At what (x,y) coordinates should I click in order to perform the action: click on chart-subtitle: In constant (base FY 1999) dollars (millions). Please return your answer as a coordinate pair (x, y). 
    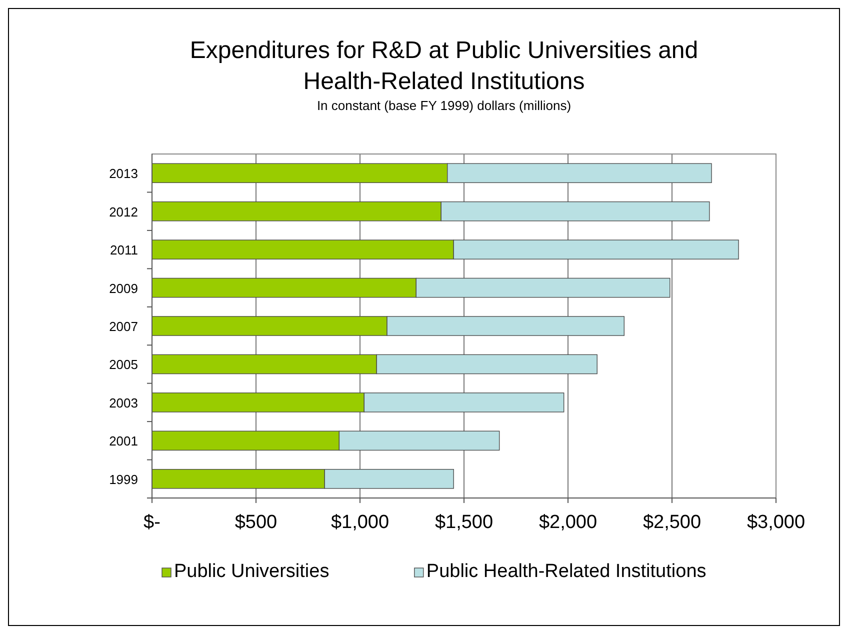
    Looking at the image, I should click on (444, 105).